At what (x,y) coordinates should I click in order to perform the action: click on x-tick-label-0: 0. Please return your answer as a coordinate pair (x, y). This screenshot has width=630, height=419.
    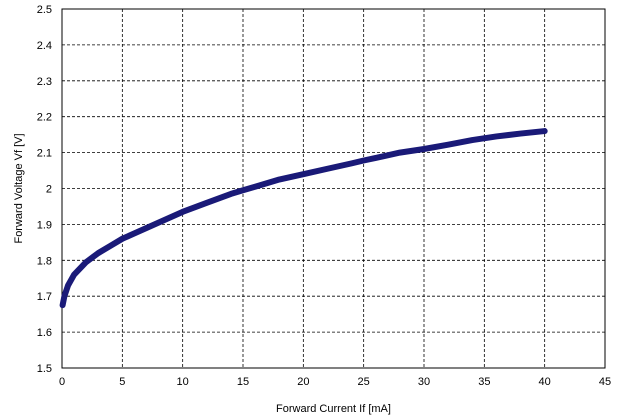
    Looking at the image, I should click on (62, 382).